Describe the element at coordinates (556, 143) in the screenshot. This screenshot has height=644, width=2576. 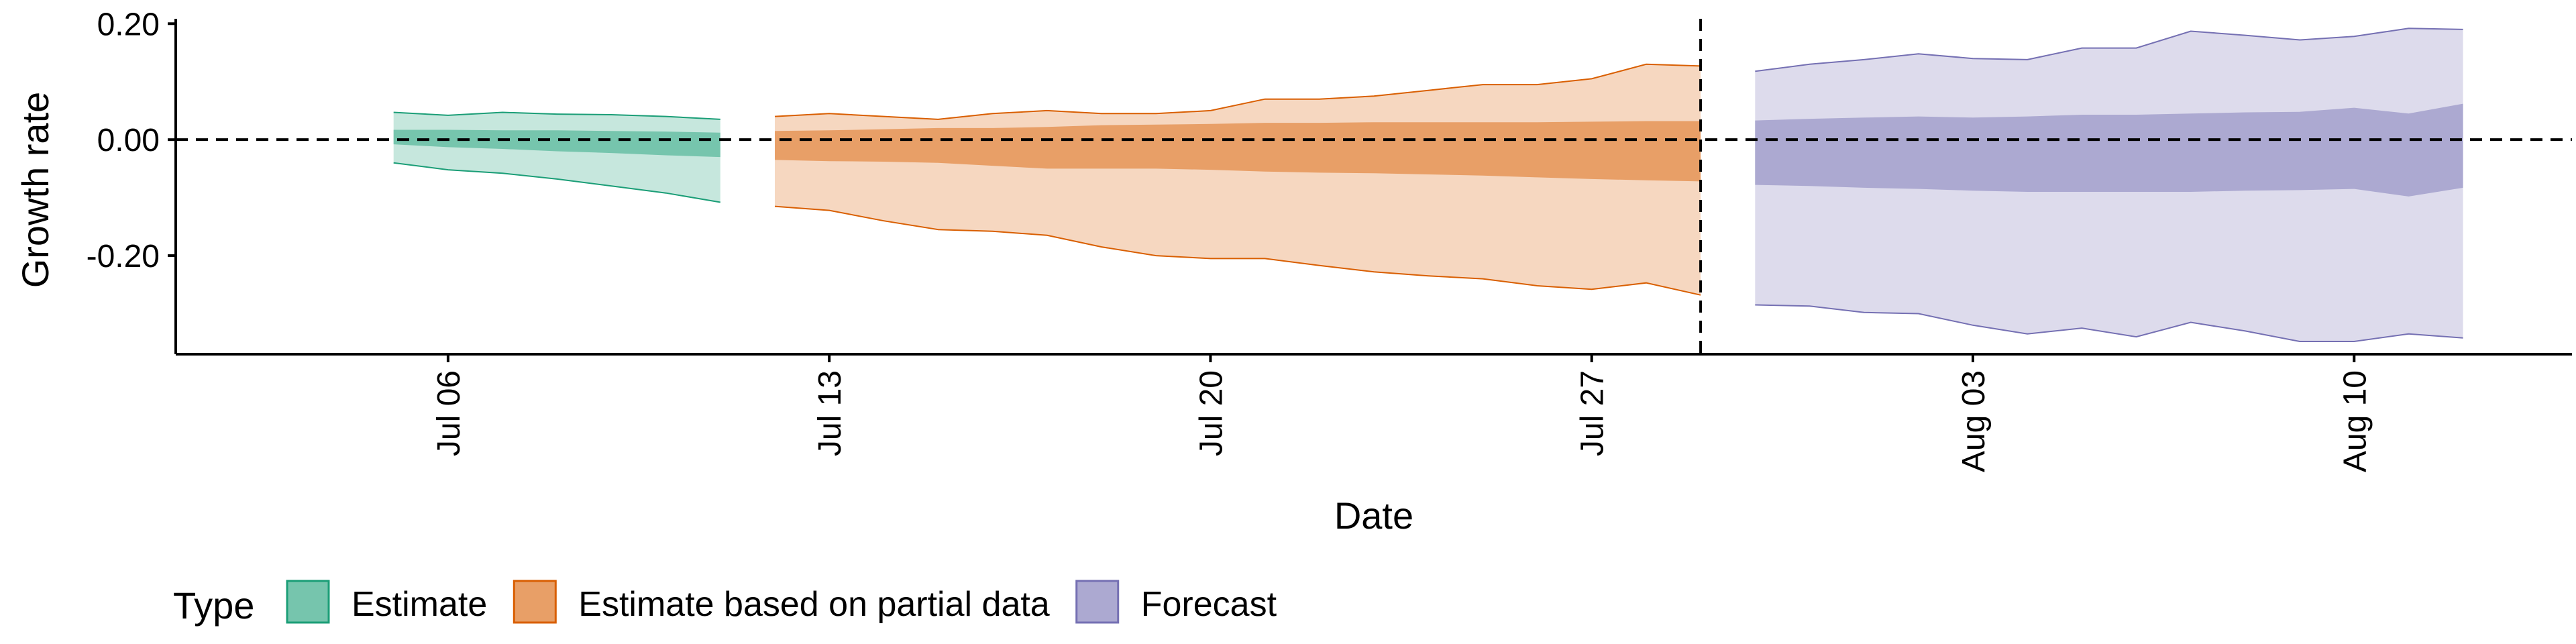
I see `band-50-estimate` at that location.